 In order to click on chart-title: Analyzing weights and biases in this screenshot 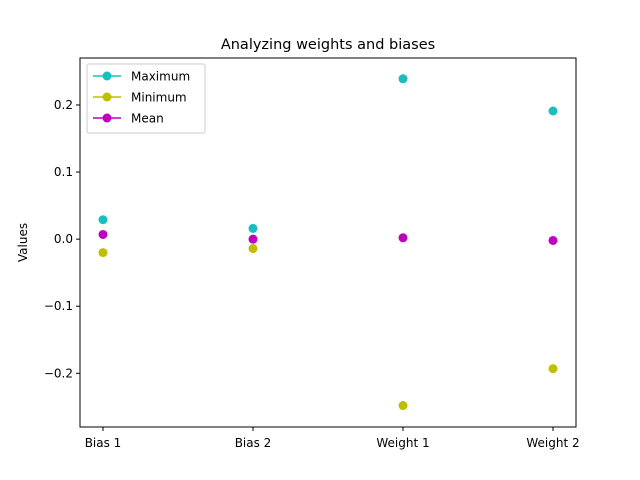, I will do `click(328, 45)`.